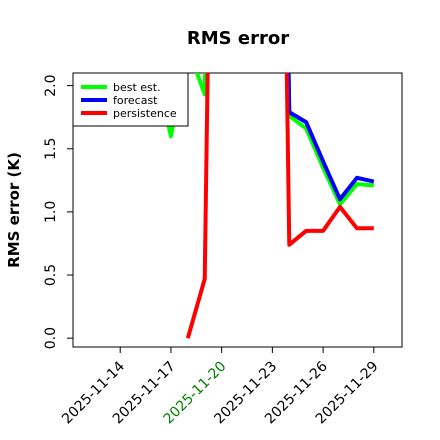  Describe the element at coordinates (14, 210) in the screenshot. I see `y-axis-label: RMS error (K)` at that location.